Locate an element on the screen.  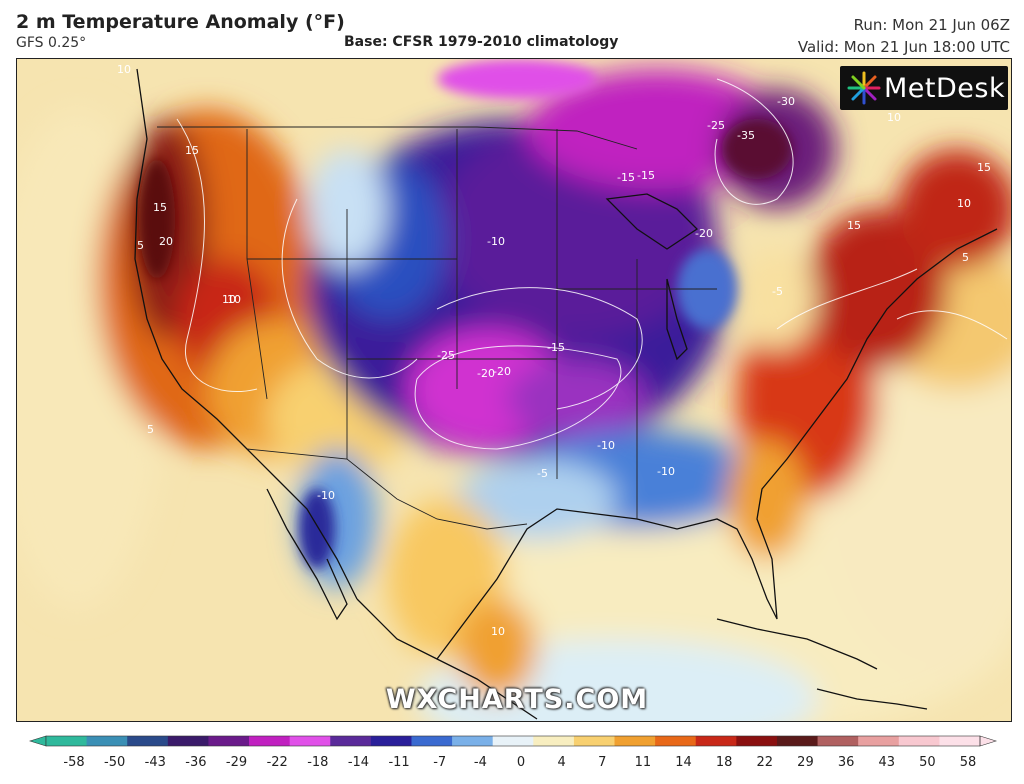
metdesk-logo: MetDesk is located at coordinates (924, 88).